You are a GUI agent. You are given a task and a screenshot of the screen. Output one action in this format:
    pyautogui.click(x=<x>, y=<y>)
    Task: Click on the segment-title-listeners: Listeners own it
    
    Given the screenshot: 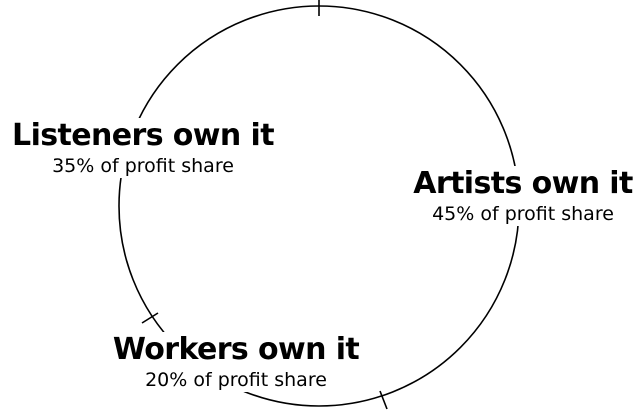 What is the action you would take?
    pyautogui.click(x=143, y=135)
    